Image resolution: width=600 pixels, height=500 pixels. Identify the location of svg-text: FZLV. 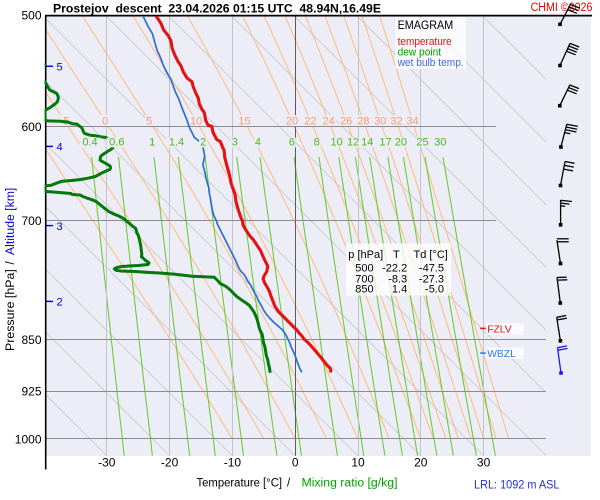
(499, 329).